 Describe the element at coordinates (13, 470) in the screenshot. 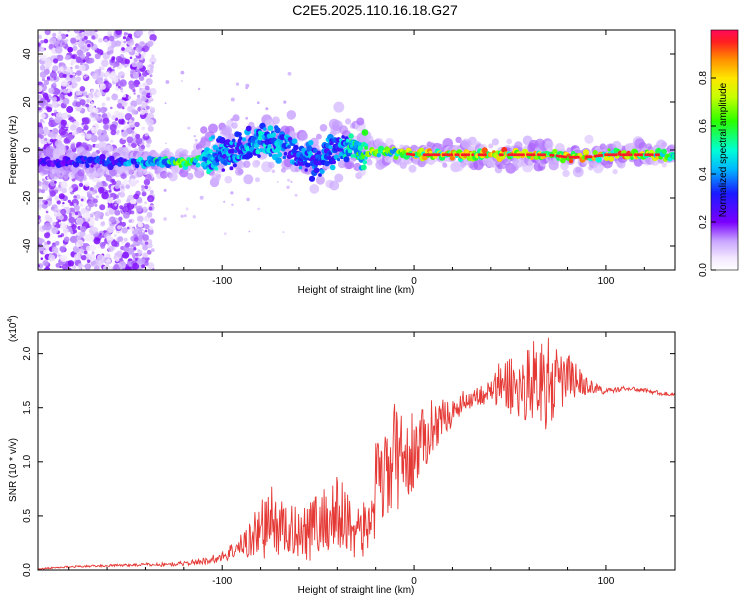

I see `snr-y-label: SNR (10 * v/v)` at that location.